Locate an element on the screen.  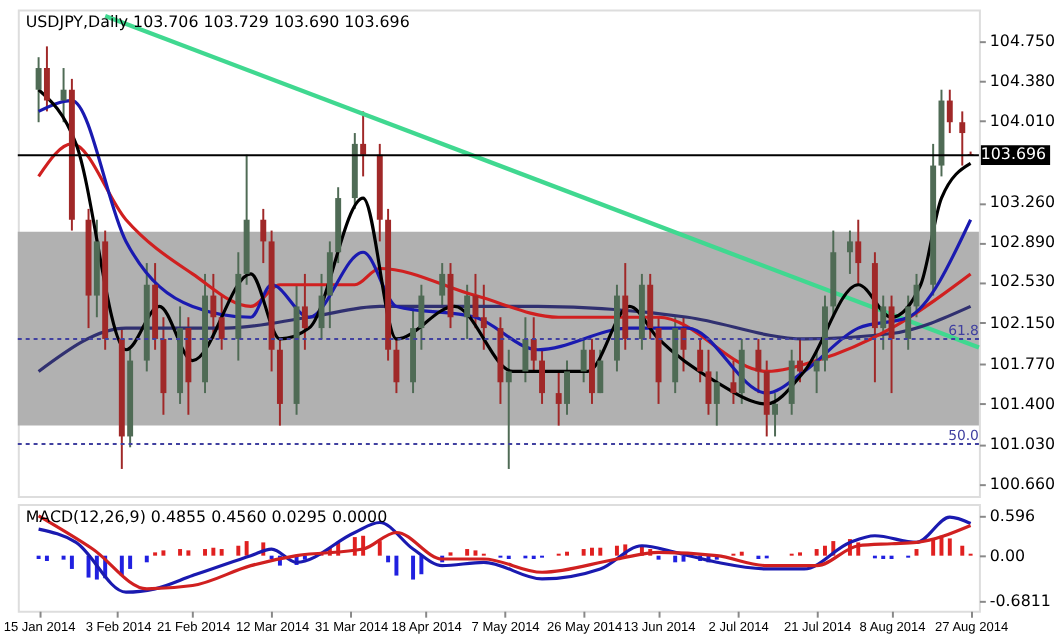
y-tick-label: 102.530 is located at coordinates (1022, 281).